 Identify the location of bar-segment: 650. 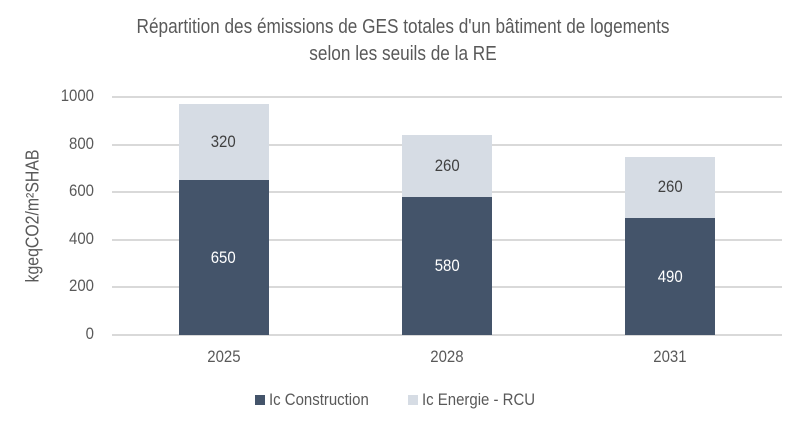
(223, 257).